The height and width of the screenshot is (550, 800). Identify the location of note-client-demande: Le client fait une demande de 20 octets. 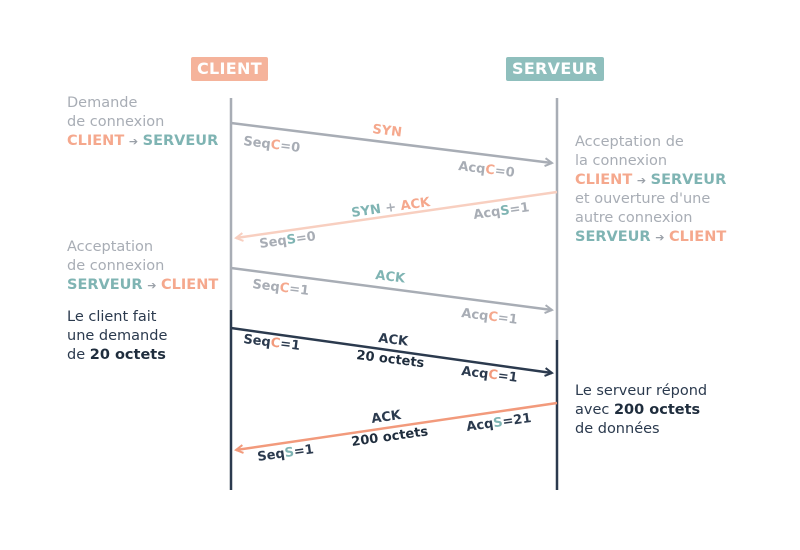
(117, 336).